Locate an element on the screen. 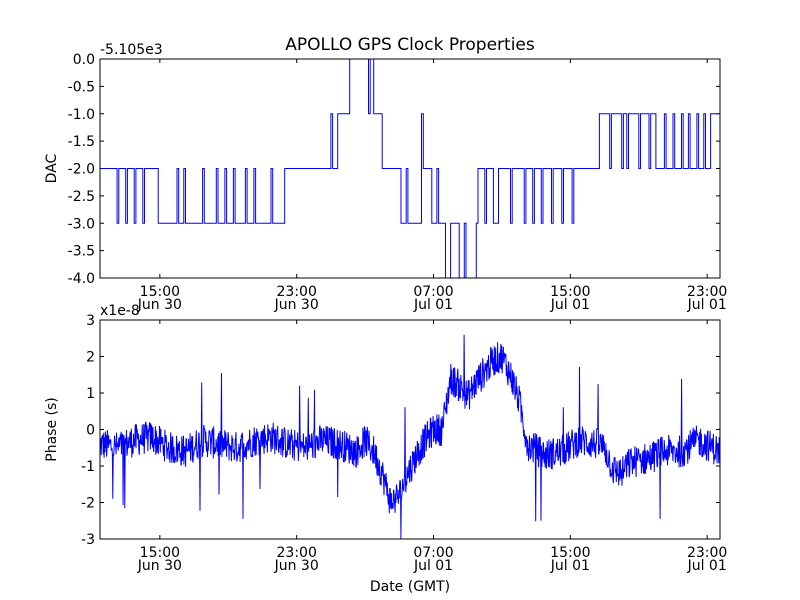 The width and height of the screenshot is (800, 600). y-tick-label: 3 is located at coordinates (90, 321).